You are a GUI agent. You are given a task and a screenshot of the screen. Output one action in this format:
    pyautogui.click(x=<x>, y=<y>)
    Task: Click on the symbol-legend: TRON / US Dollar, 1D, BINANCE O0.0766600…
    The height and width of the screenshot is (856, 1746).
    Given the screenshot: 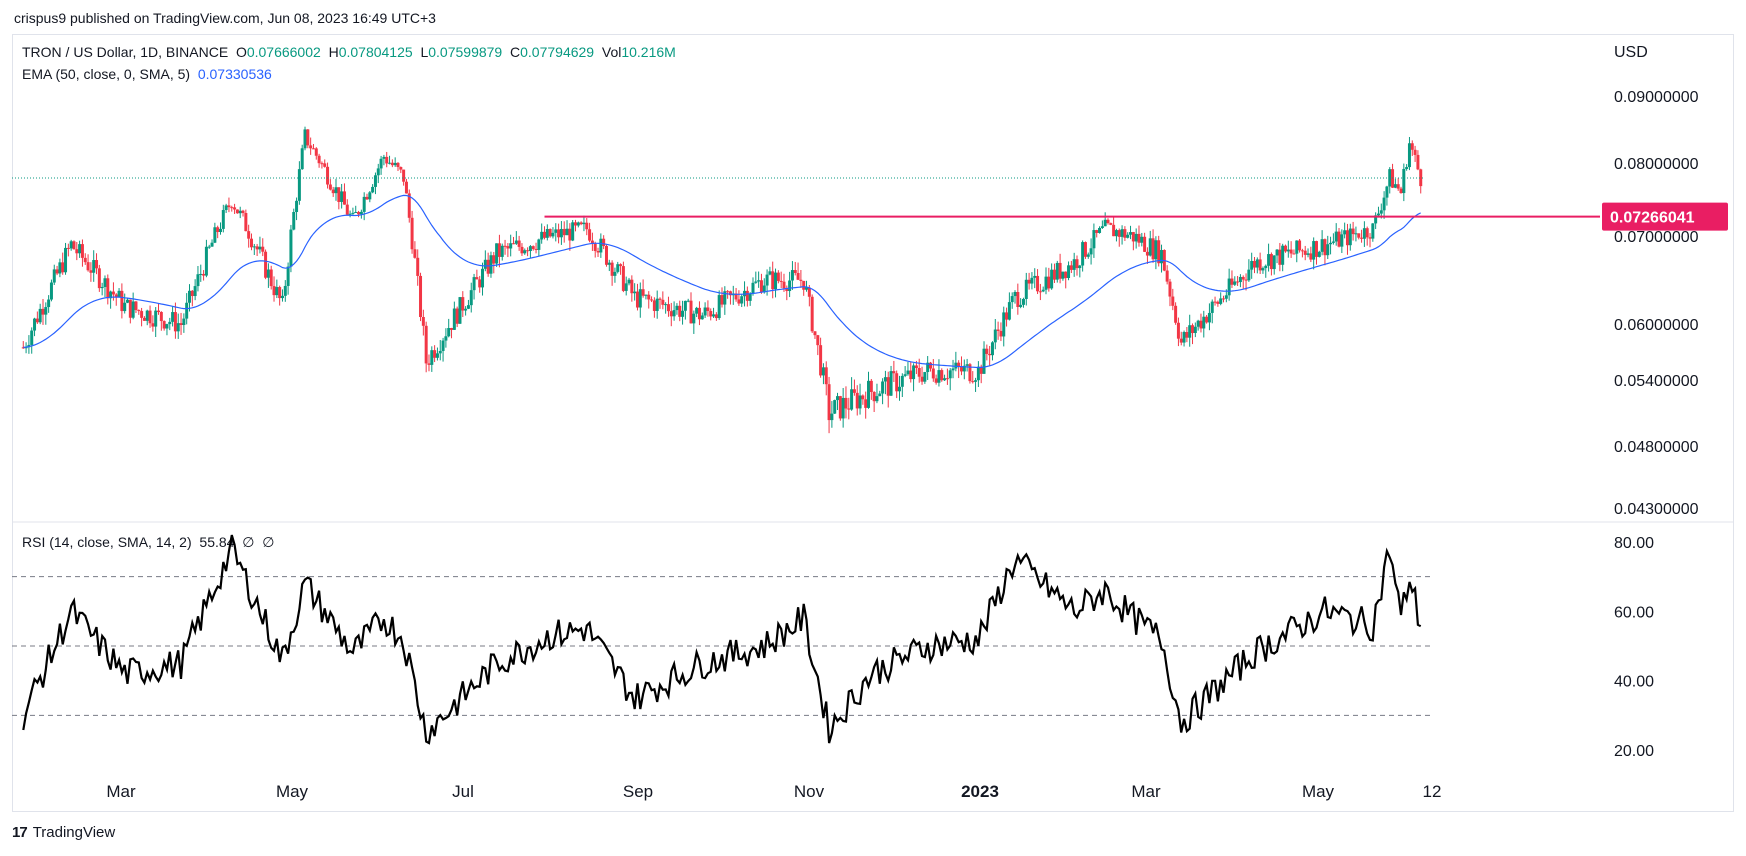 What is the action you would take?
    pyautogui.click(x=349, y=52)
    